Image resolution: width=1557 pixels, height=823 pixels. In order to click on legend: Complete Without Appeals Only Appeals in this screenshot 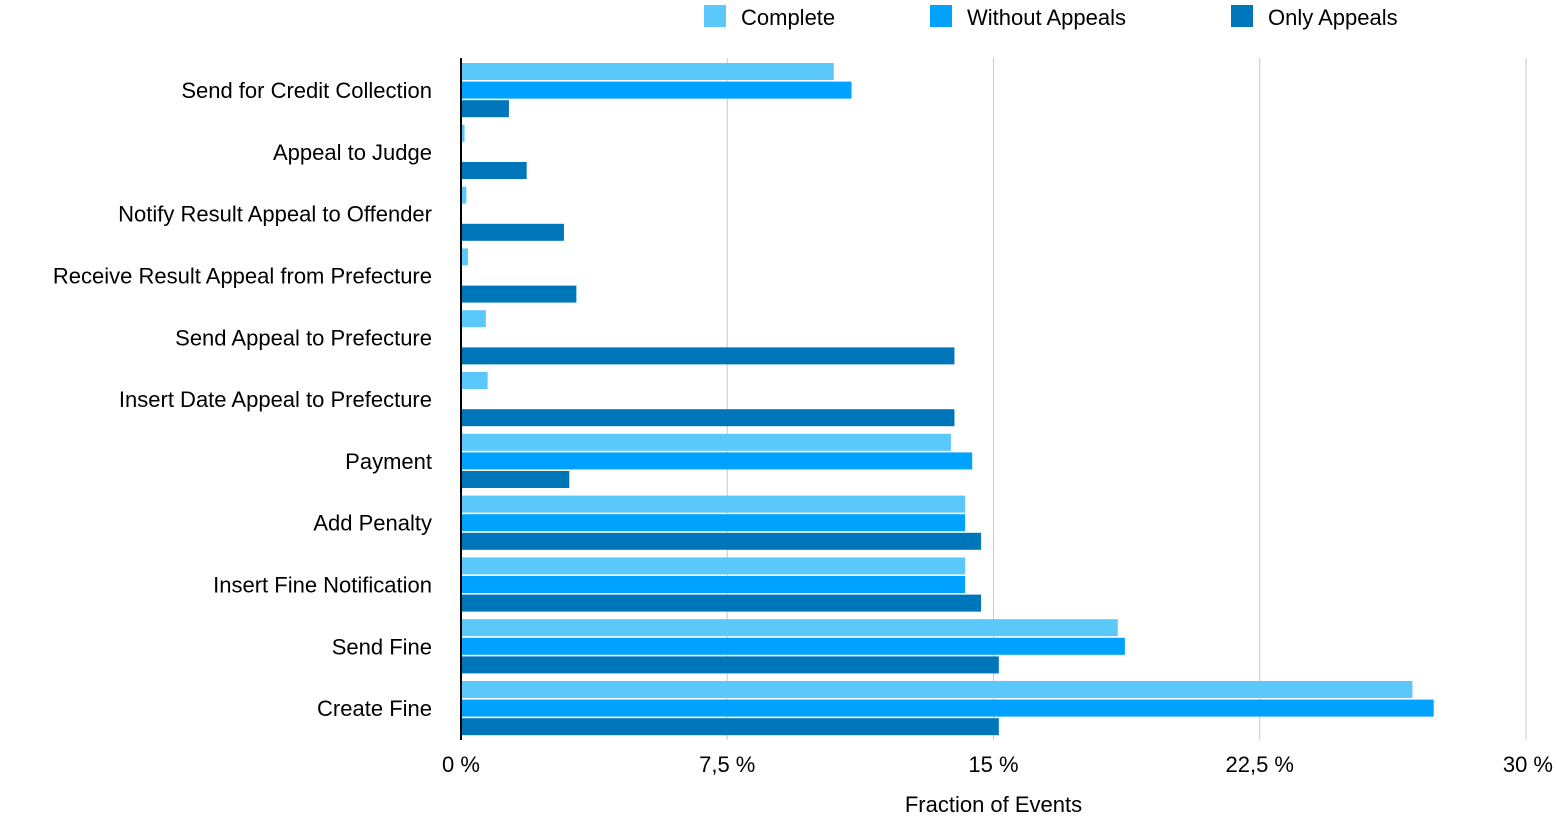, I will do `click(1051, 17)`.